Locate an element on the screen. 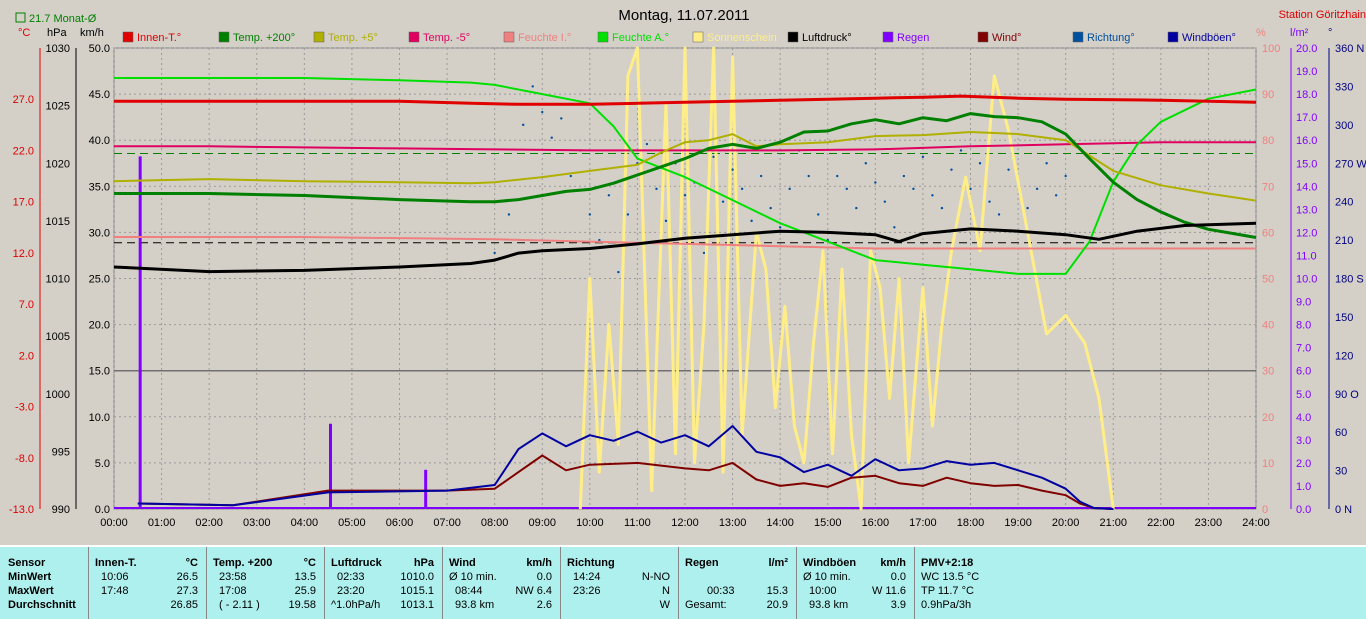 The width and height of the screenshot is (1366, 619). column-title: Temp. +200 is located at coordinates (243, 563).